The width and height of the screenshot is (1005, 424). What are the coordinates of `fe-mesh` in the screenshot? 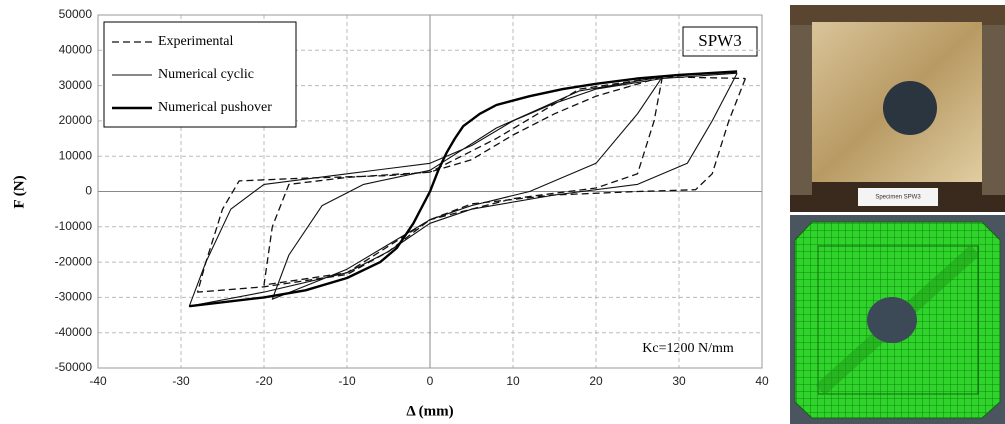 It's located at (897, 319).